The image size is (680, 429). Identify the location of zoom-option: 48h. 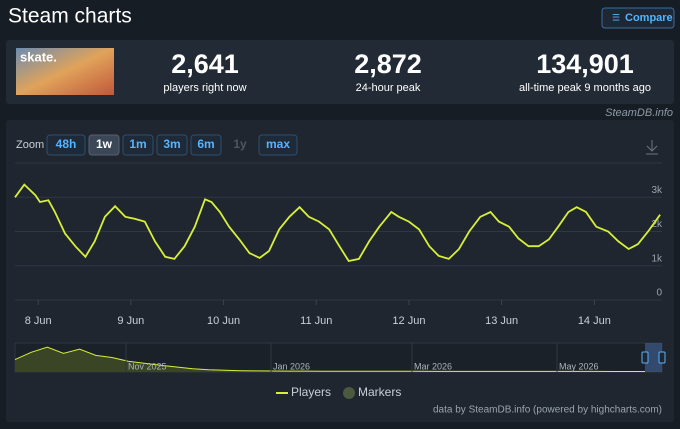
(66, 144).